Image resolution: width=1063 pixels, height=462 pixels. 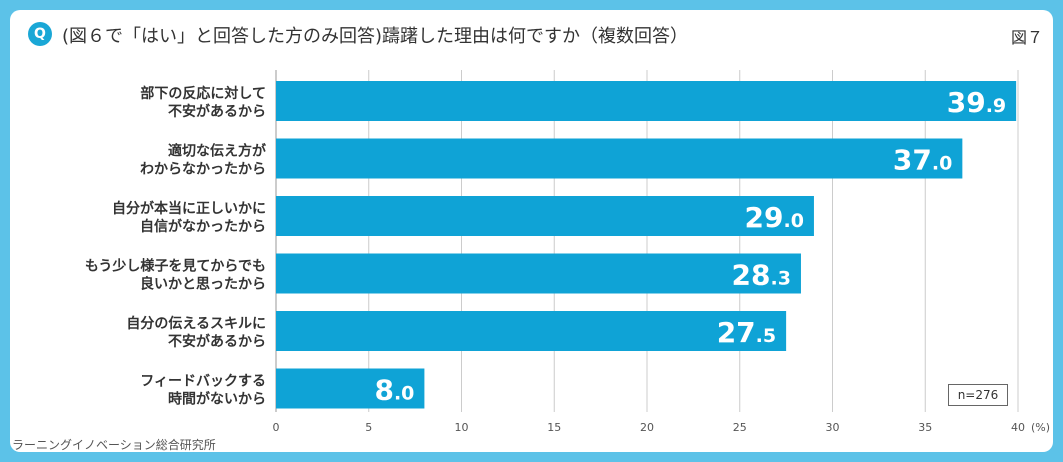 I want to click on x-tick-label: 0, so click(x=276, y=427).